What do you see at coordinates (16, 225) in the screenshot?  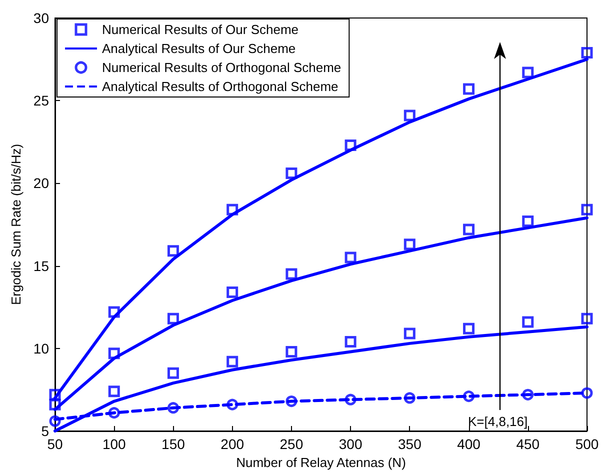 I see `y-axis-title: Ergodic Sum Rate (bit/s/Hz)` at bounding box center [16, 225].